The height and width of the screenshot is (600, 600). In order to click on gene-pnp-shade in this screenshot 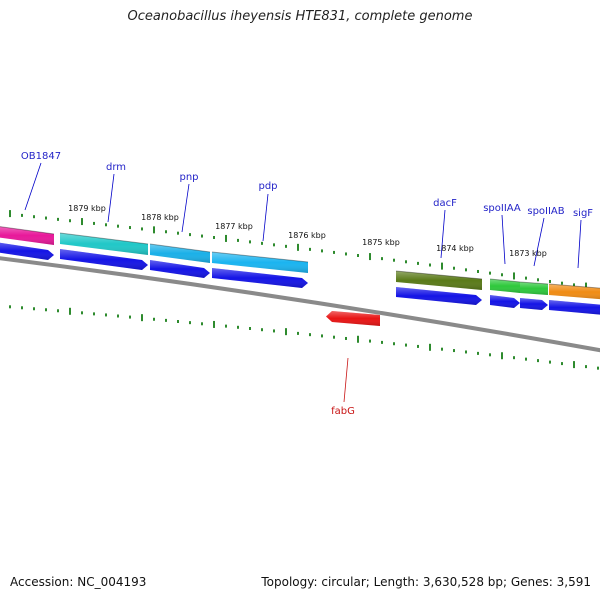, I will do `click(180, 253)`.